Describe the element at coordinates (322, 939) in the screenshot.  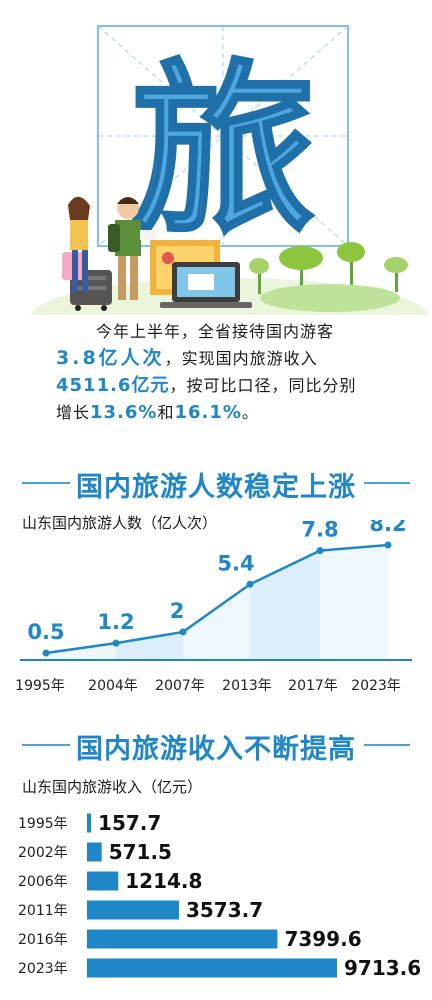
I see `data-label: 7399.6` at that location.